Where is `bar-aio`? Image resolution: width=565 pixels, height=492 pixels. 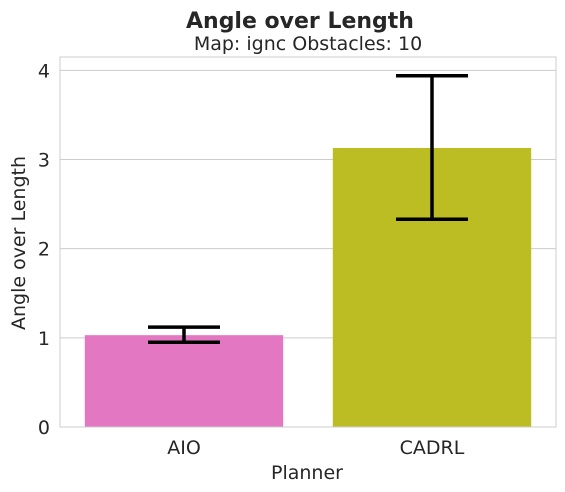 bar-aio is located at coordinates (184, 381).